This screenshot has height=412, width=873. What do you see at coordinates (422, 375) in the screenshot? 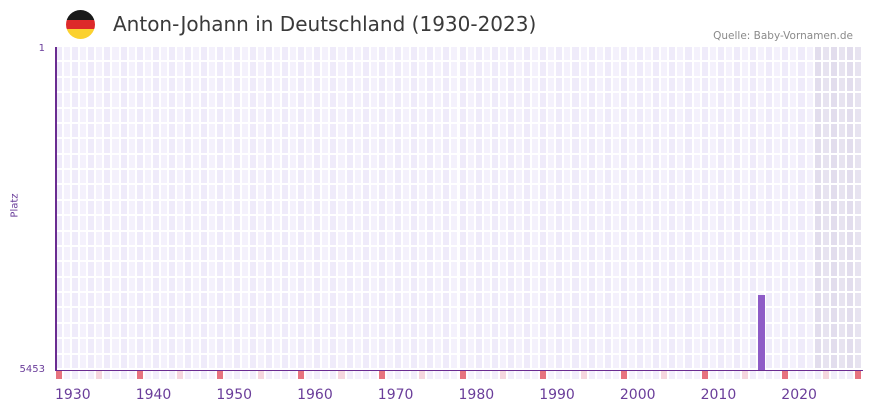
I see `half-decade-marker` at bounding box center [422, 375].